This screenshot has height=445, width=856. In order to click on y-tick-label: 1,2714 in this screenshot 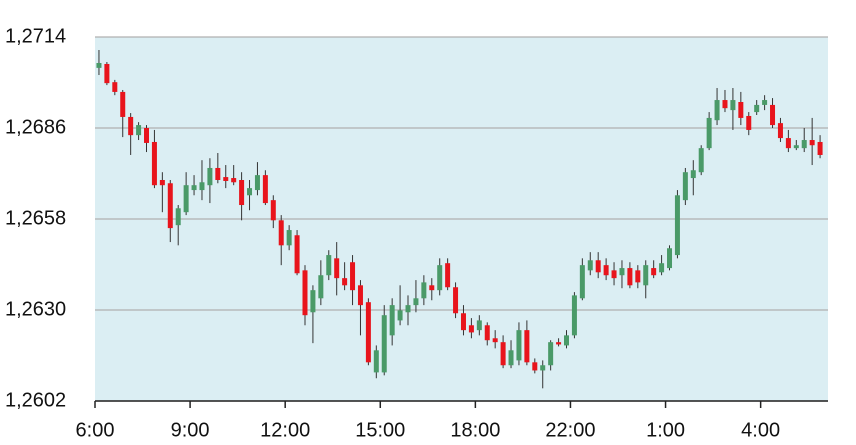, I will do `click(35, 36)`.